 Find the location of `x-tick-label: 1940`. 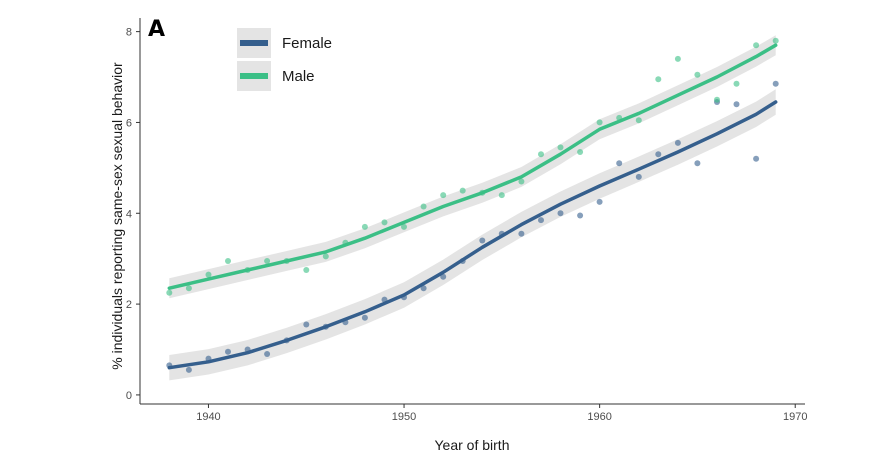

x-tick-label: 1940 is located at coordinates (208, 417).